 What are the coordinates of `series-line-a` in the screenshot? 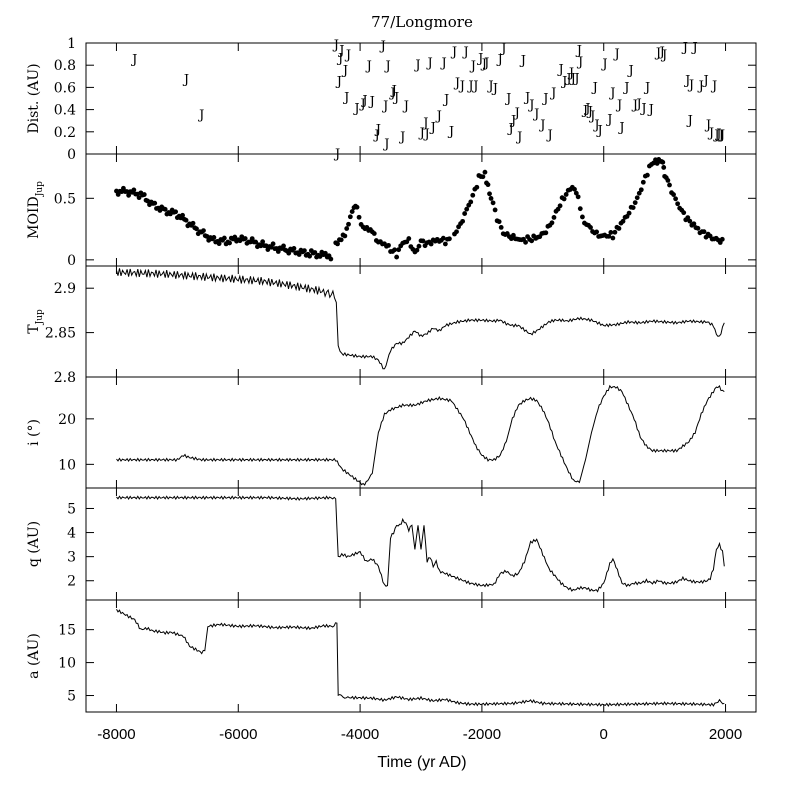 It's located at (420, 657).